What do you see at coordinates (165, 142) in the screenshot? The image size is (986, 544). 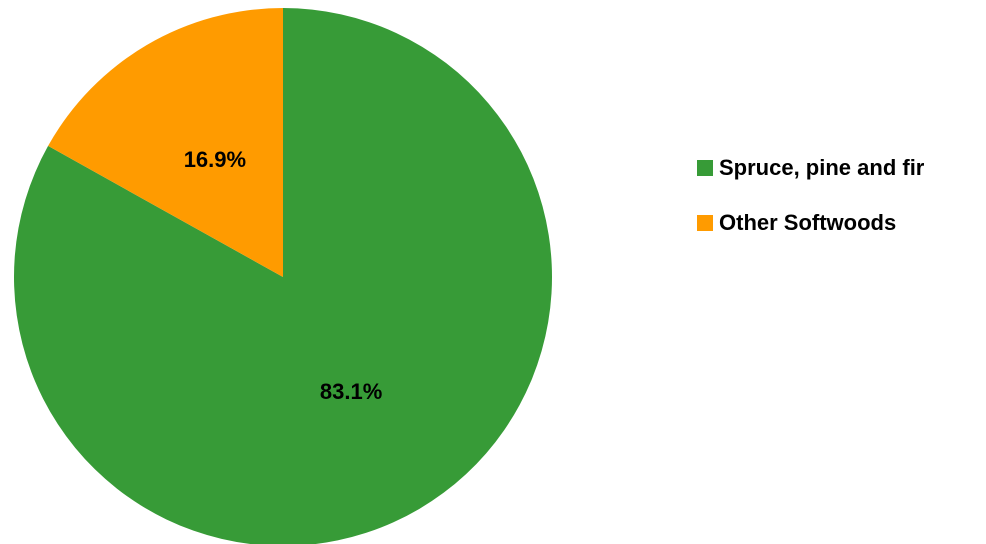 I see `pie-slice-other-softwoods` at bounding box center [165, 142].